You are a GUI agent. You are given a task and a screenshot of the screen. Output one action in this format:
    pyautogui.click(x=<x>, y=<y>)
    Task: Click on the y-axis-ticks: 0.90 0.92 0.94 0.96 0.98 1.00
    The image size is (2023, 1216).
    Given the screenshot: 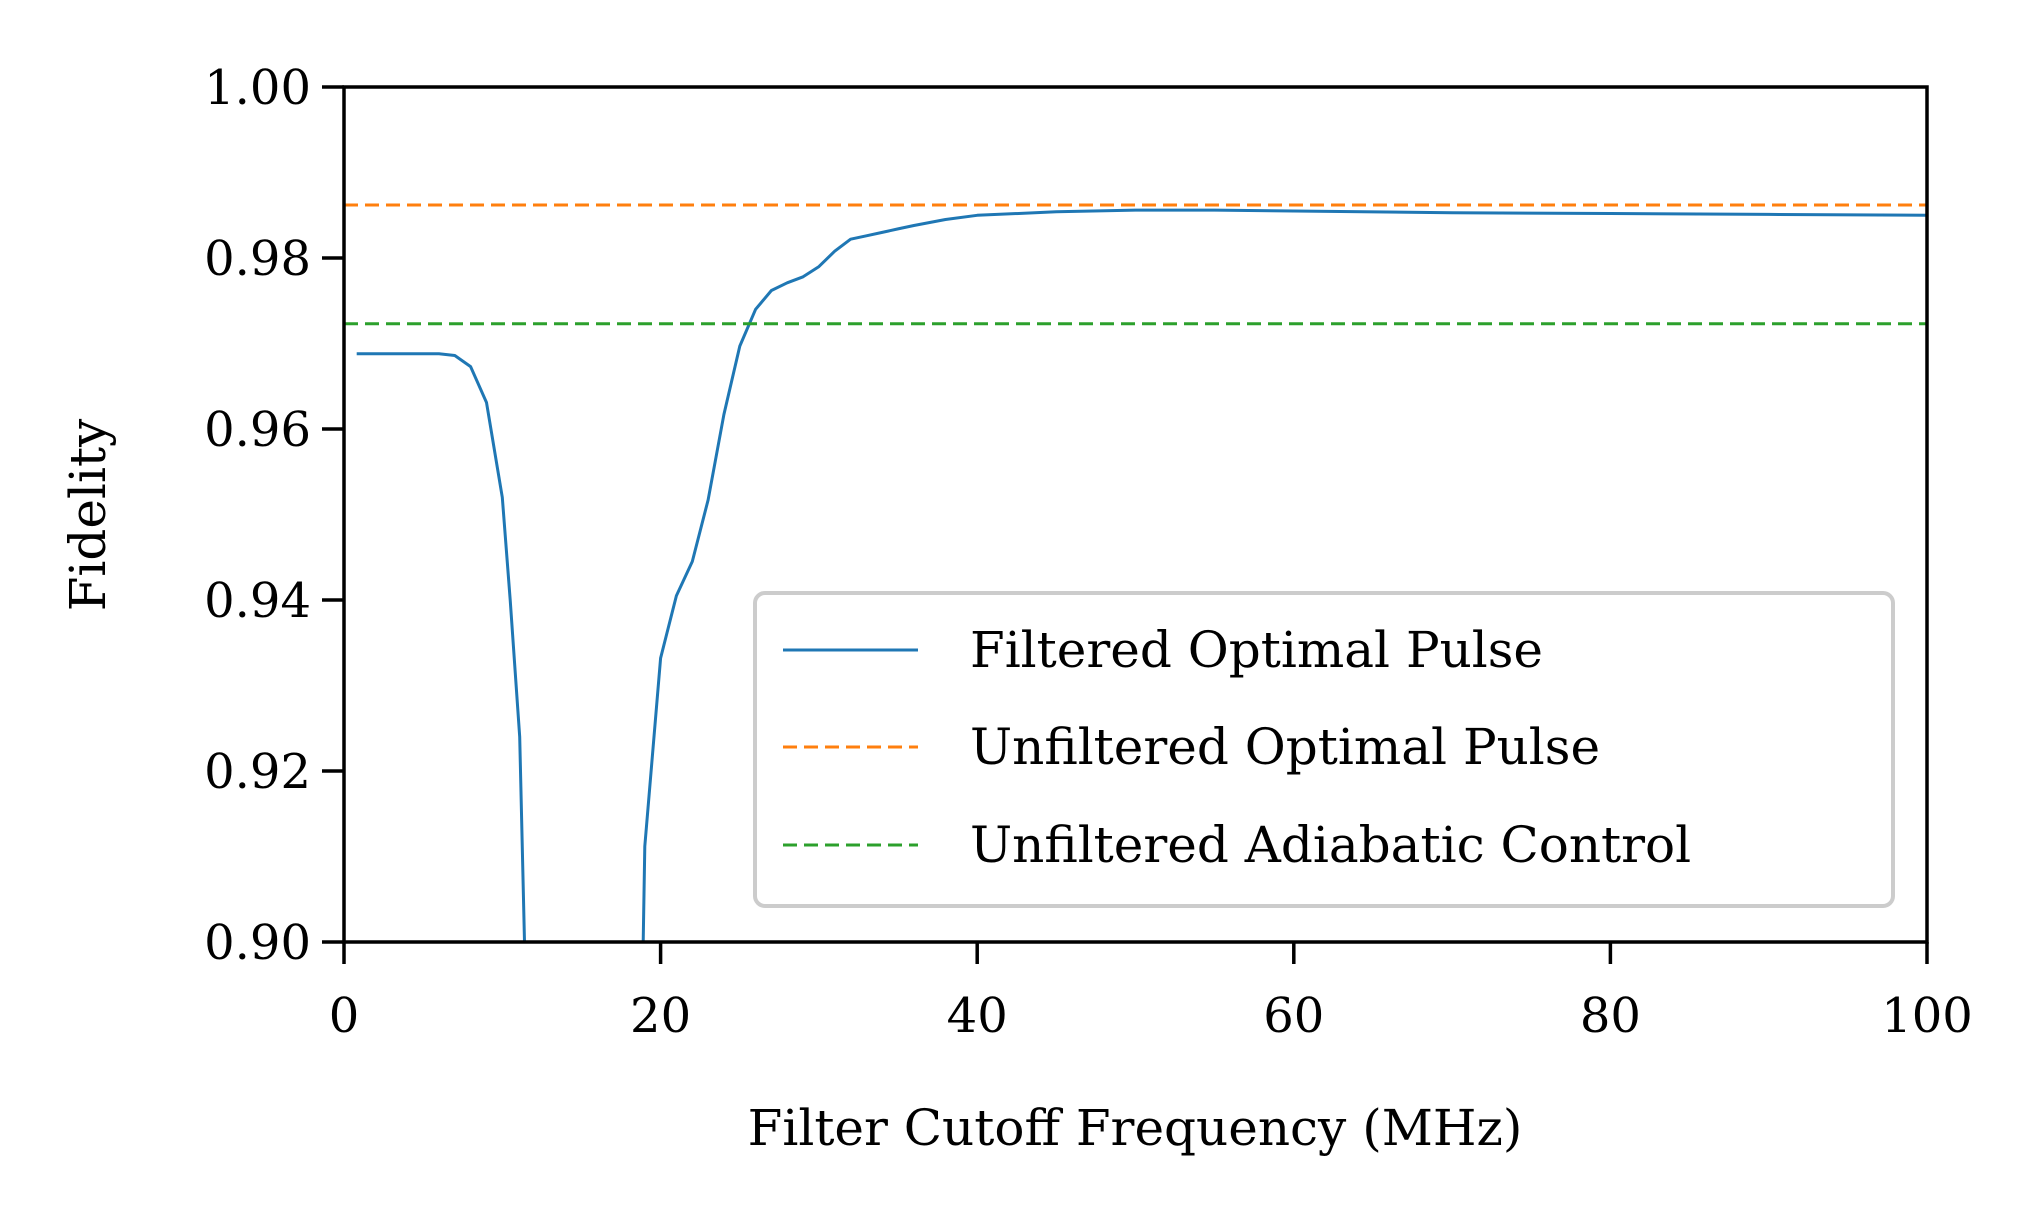 What is the action you would take?
    pyautogui.click(x=274, y=515)
    